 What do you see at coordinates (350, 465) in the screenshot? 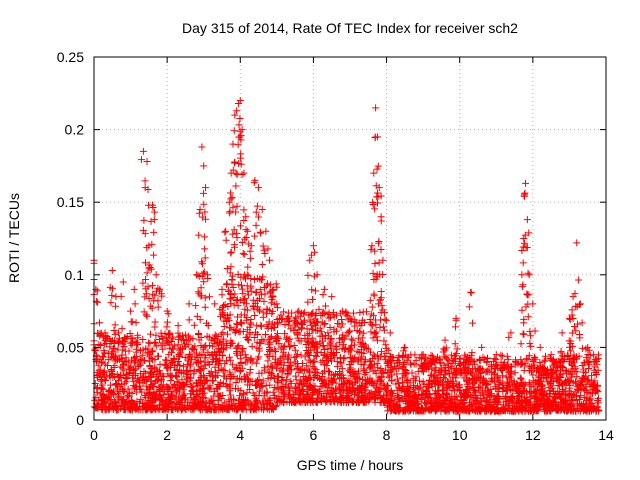
I see `x-axis-label: GPS time / hours` at bounding box center [350, 465].